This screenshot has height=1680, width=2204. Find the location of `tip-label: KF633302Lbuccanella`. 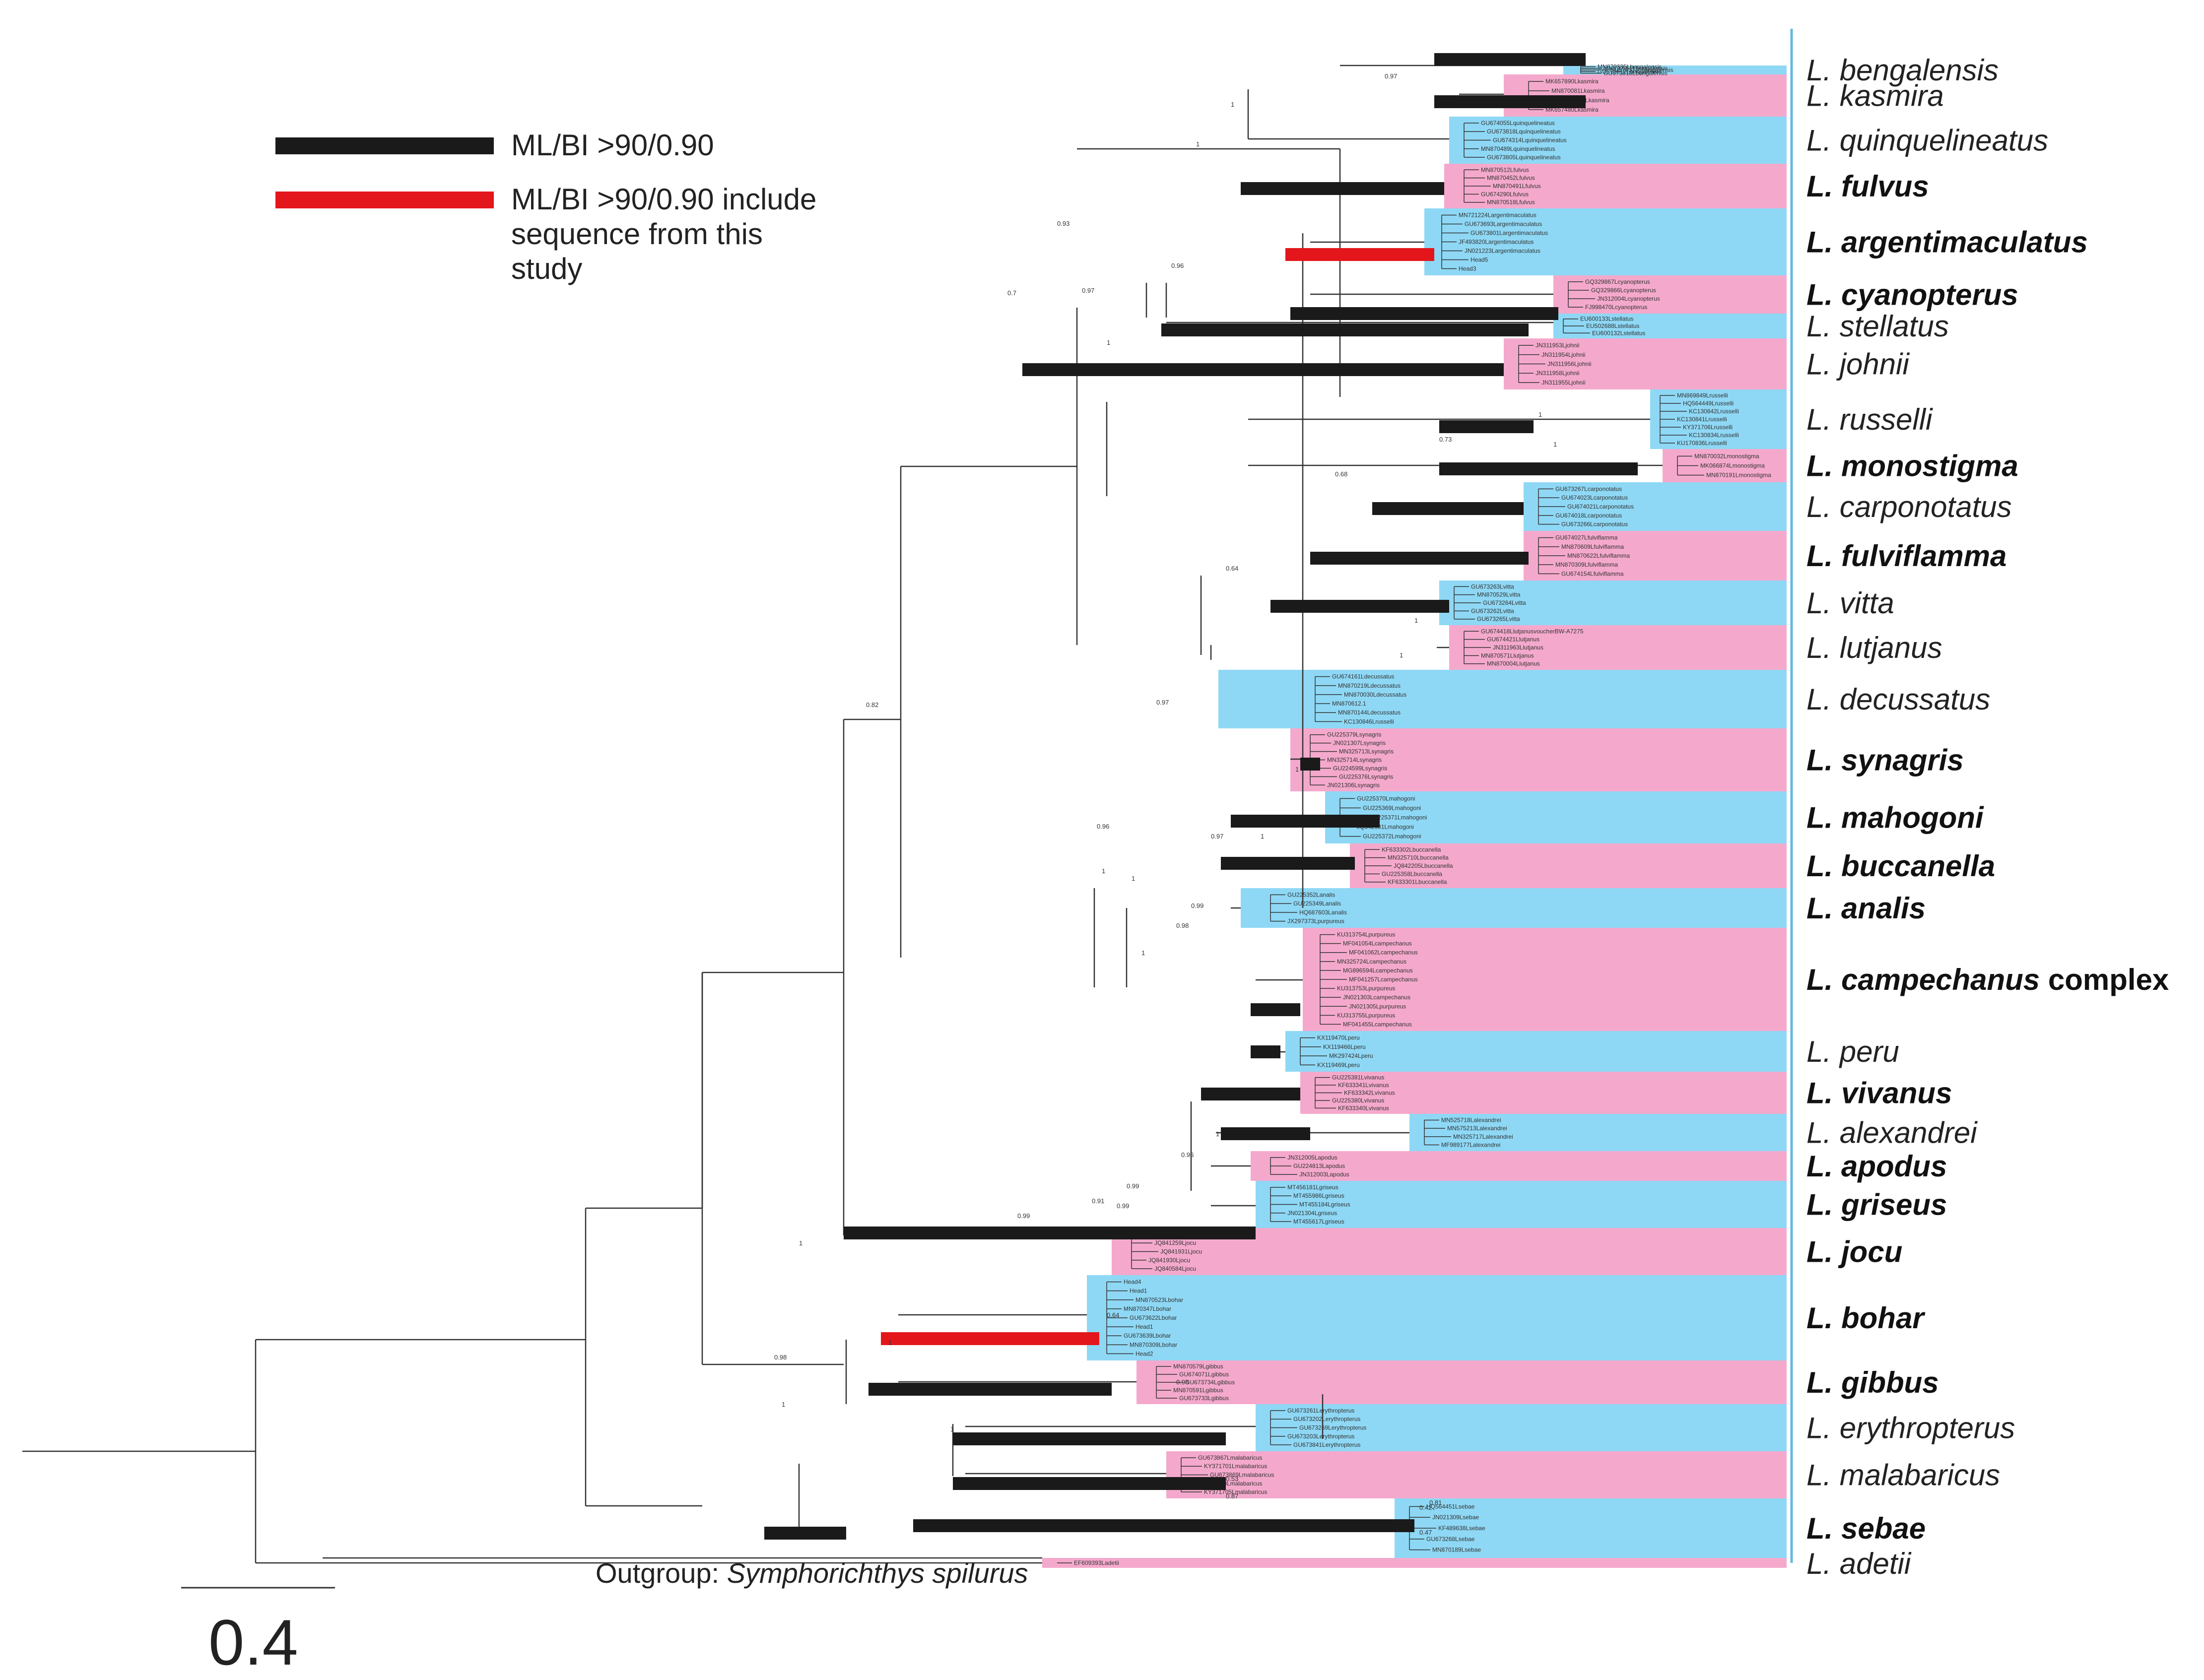

tip-label: KF633302Lbuccanella is located at coordinates (1411, 849).